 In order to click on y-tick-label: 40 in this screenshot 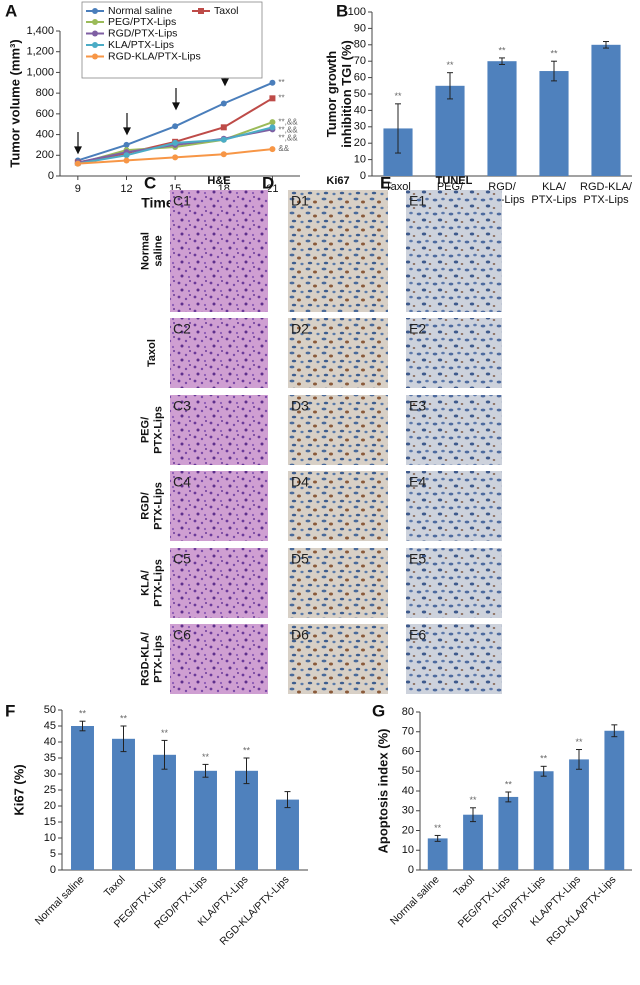, I will do `click(50, 742)`.